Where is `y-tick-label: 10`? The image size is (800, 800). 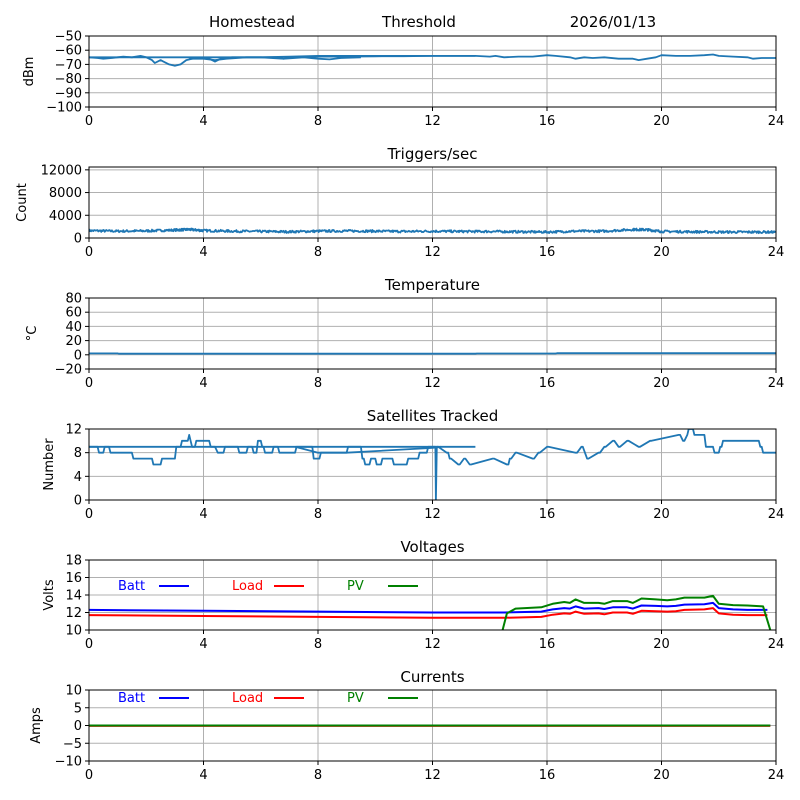
y-tick-label: 10 is located at coordinates (73, 631).